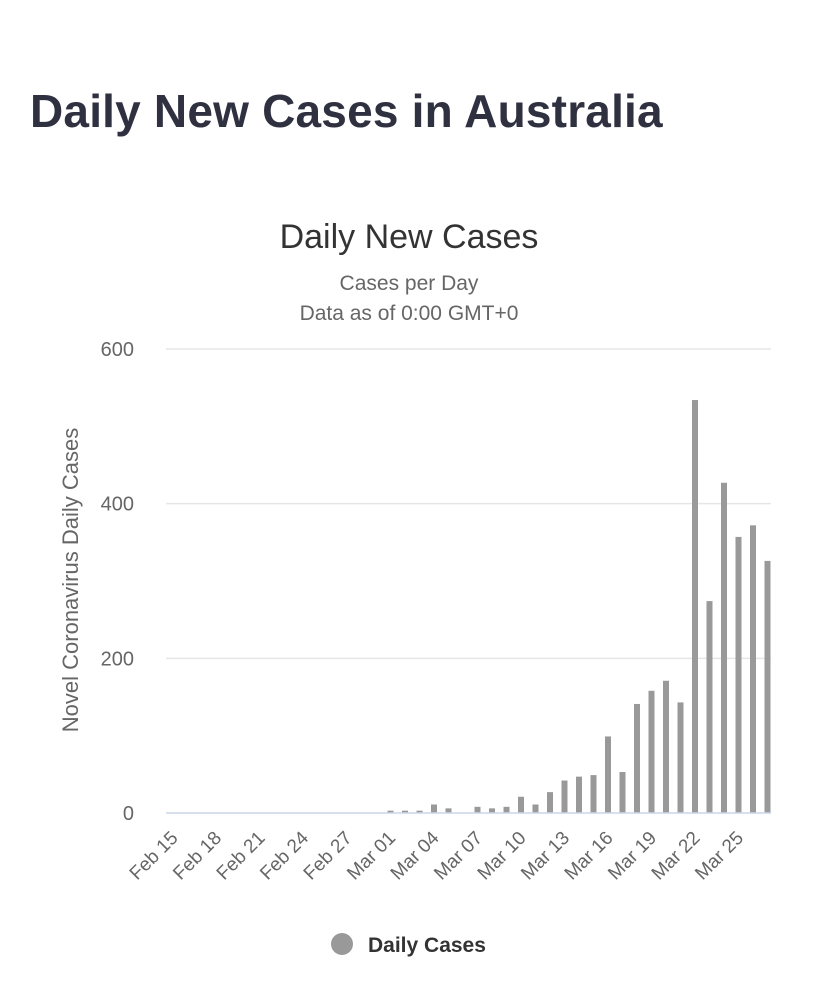 This screenshot has width=818, height=1000. What do you see at coordinates (719, 856) in the screenshot?
I see `x-tick-label: Mar 25` at bounding box center [719, 856].